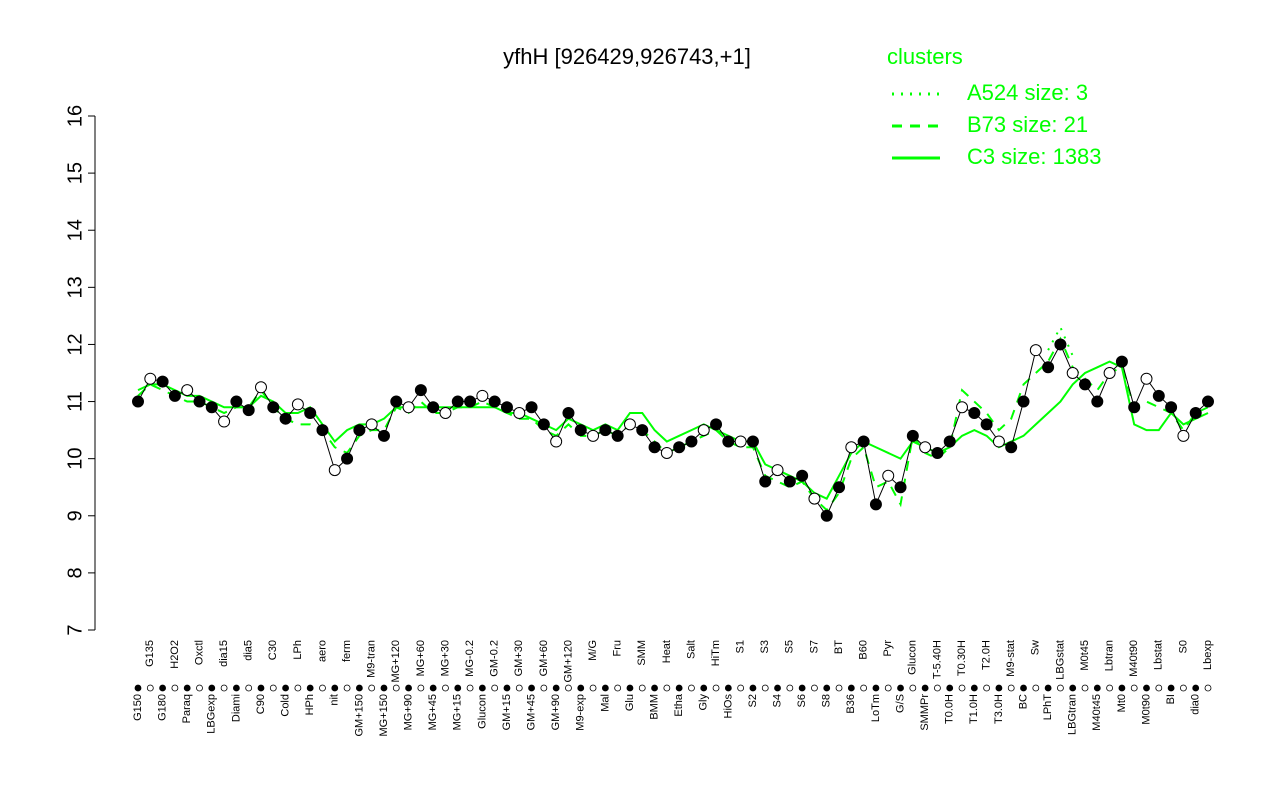  I want to click on x-tick-label: MG+15, so click(458, 712).